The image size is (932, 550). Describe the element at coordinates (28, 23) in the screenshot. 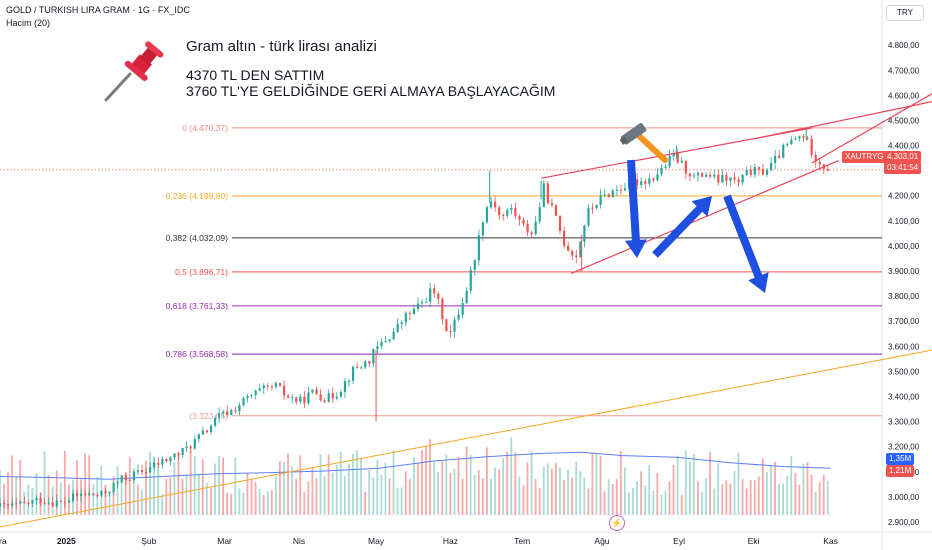

I see `volume-indicator-label: Hacim (20)` at that location.